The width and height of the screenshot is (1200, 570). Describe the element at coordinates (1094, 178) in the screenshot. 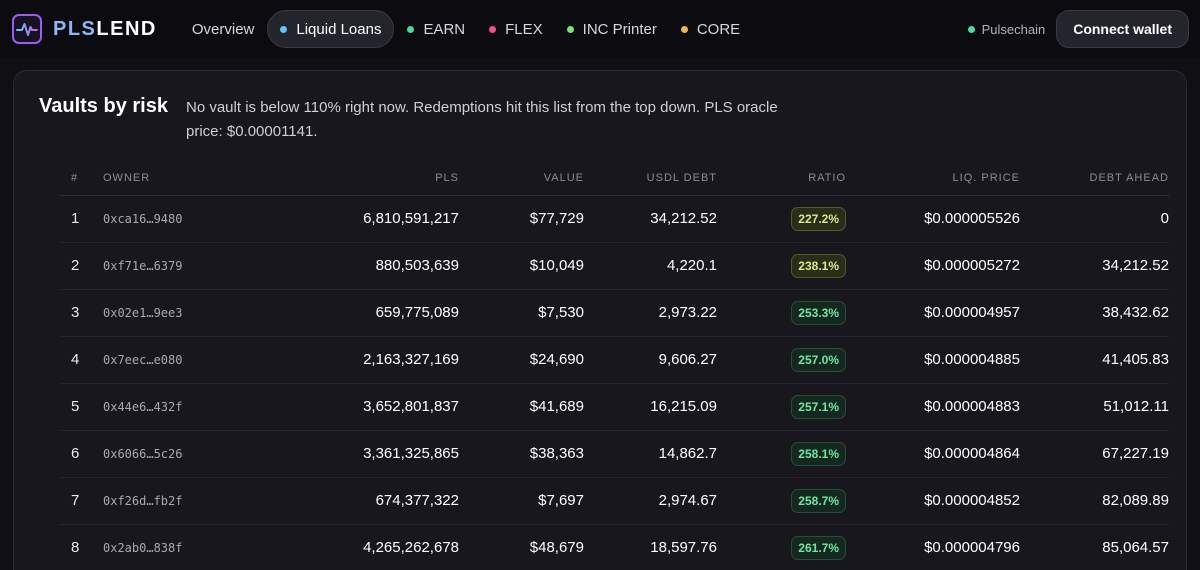

I see `header-debt-ahead: DEBT AHEAD` at that location.